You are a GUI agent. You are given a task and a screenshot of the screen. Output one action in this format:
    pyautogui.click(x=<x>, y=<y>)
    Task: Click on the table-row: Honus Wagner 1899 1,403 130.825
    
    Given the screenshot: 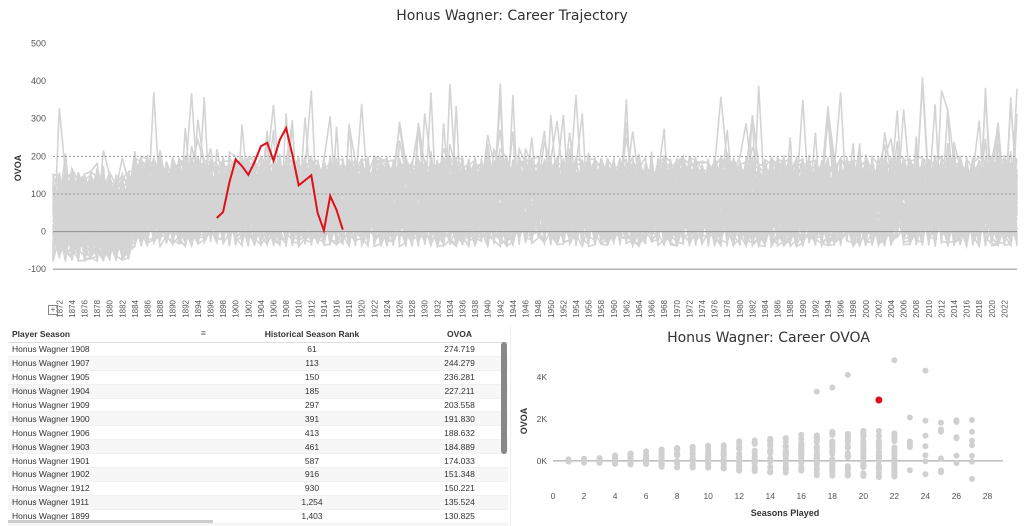 What is the action you would take?
    pyautogui.click(x=258, y=517)
    